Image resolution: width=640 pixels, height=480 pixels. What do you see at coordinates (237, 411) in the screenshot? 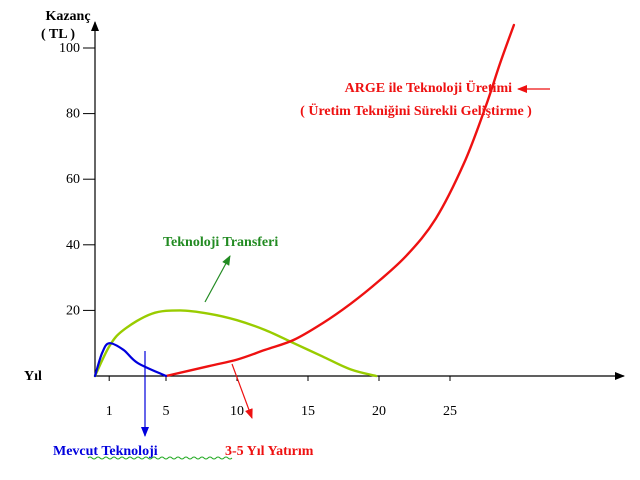
I see `x-tick-label: 10` at bounding box center [237, 411].